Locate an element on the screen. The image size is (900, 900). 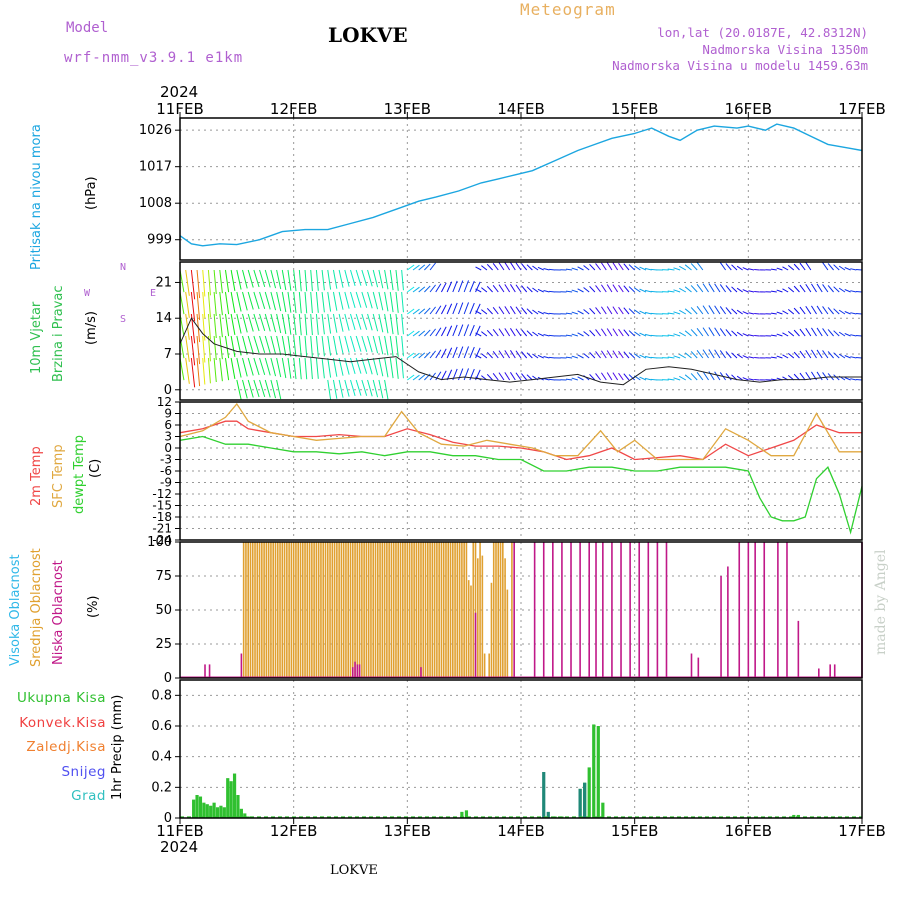
meteogram-title: Meteogram is located at coordinates (568, 9).